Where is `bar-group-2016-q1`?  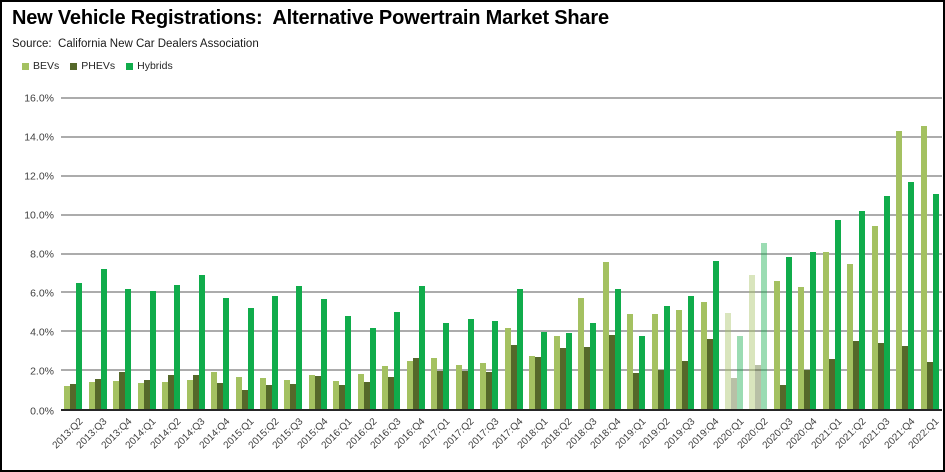 bar-group-2016-q1 is located at coordinates (342, 253).